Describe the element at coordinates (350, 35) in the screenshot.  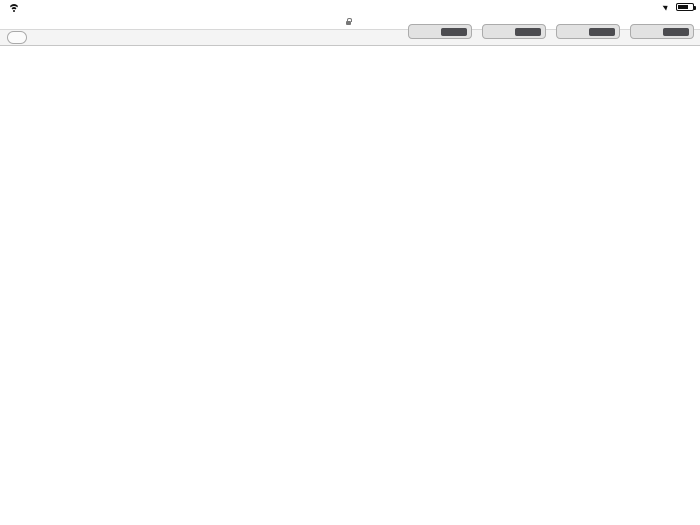
I see `filter-toolbar` at that location.